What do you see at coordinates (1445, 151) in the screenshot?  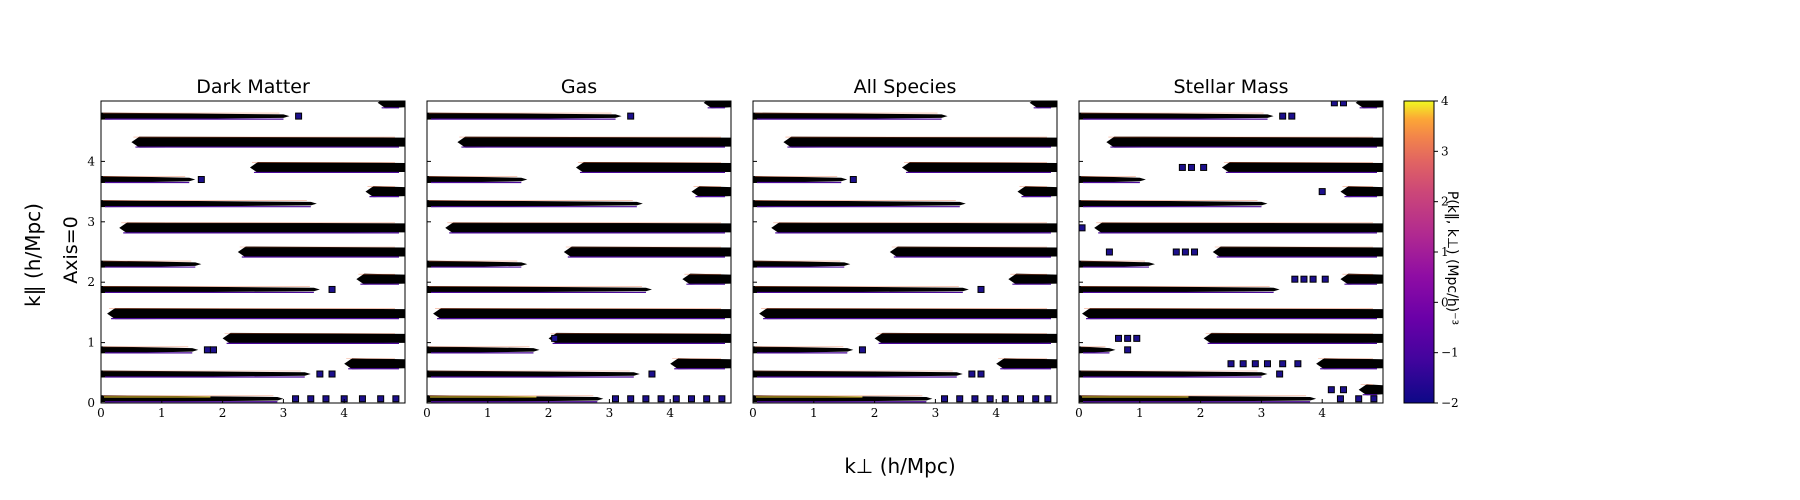 I see `colorbar-tick-label: 3` at bounding box center [1445, 151].